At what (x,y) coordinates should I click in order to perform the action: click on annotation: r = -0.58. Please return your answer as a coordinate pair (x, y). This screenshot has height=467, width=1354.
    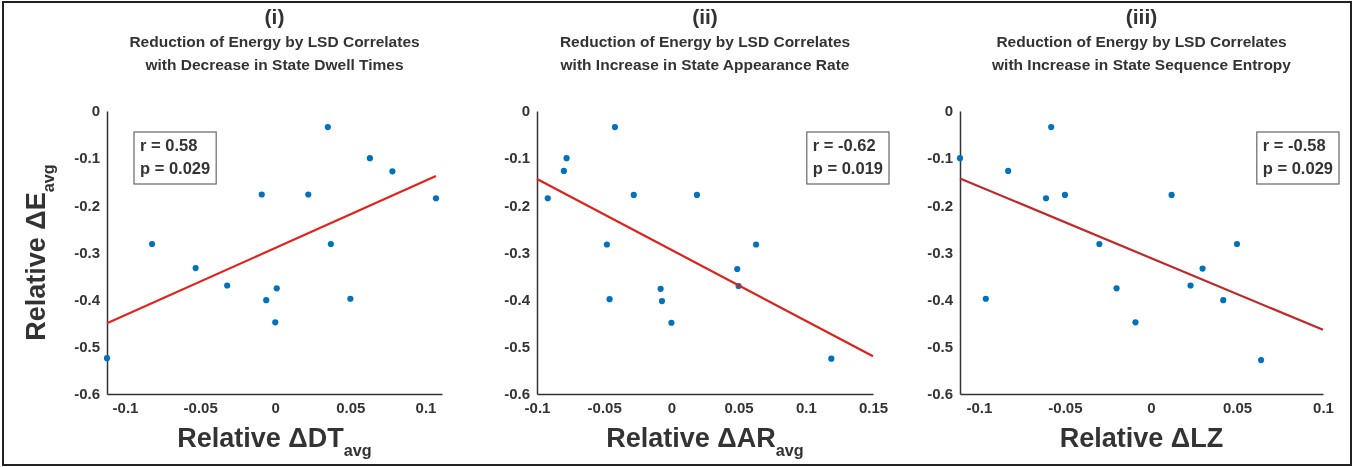
    Looking at the image, I should click on (1294, 145).